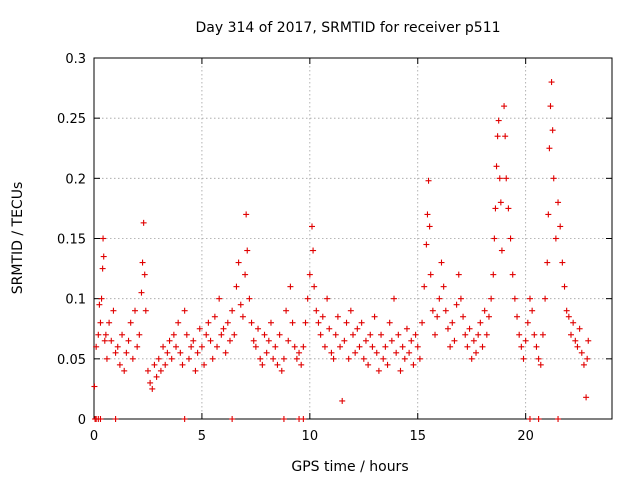 Image resolution: width=640 pixels, height=480 pixels. Describe the element at coordinates (82, 420) in the screenshot. I see `y-tick-label: 0` at that location.